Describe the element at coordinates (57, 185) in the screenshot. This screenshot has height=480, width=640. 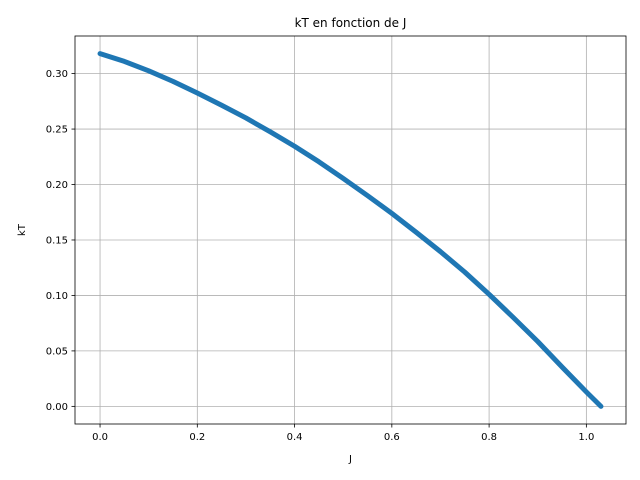
I see `y-tick-label: 0.20` at that location.